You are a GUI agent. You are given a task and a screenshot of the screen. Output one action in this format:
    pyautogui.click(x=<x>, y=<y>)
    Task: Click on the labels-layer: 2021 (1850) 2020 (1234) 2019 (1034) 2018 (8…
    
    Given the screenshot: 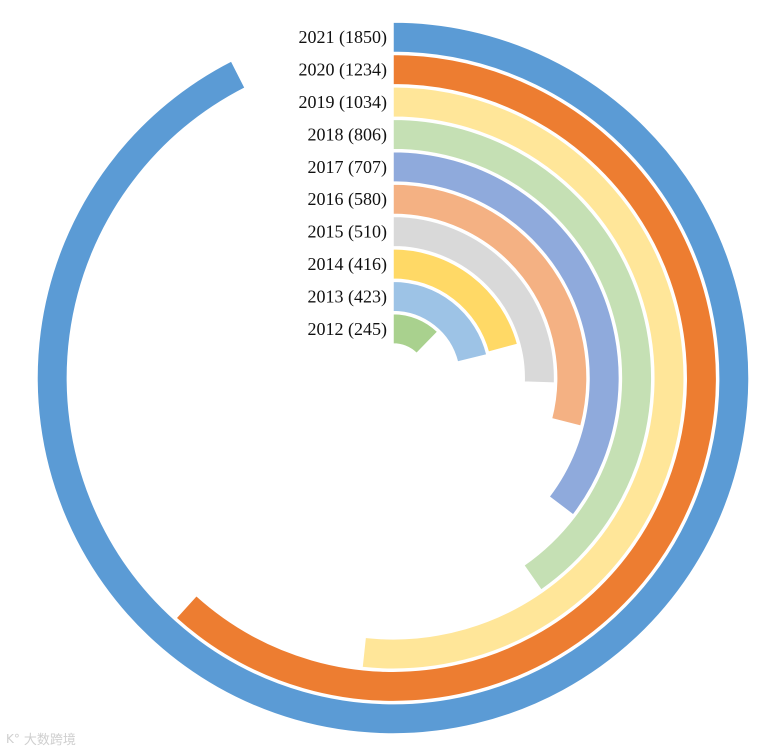 What is the action you would take?
    pyautogui.click(x=343, y=183)
    